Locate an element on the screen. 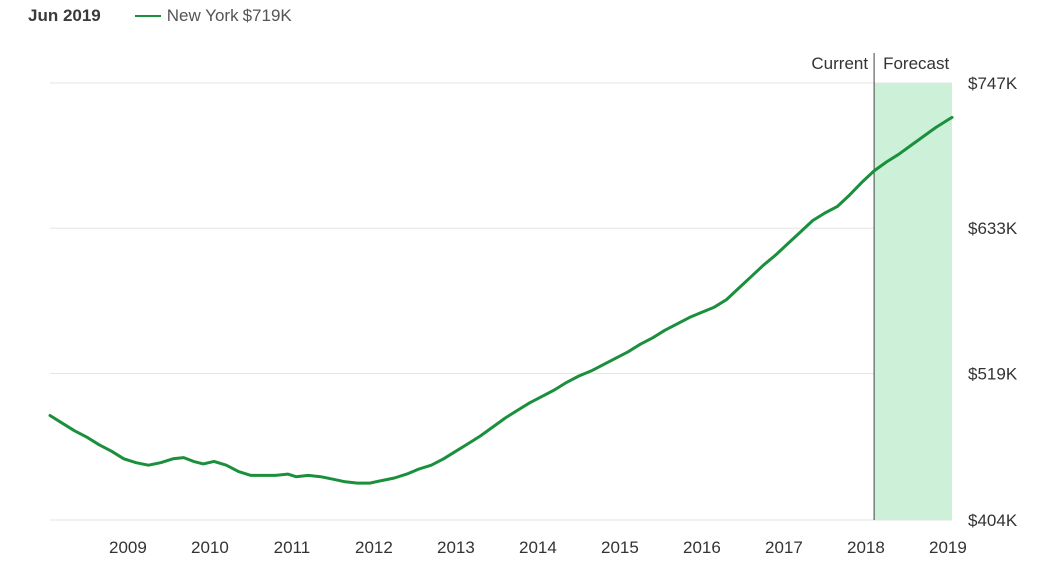  y-axis-ticks: $404K $519K $633K $747K is located at coordinates (993, 302).